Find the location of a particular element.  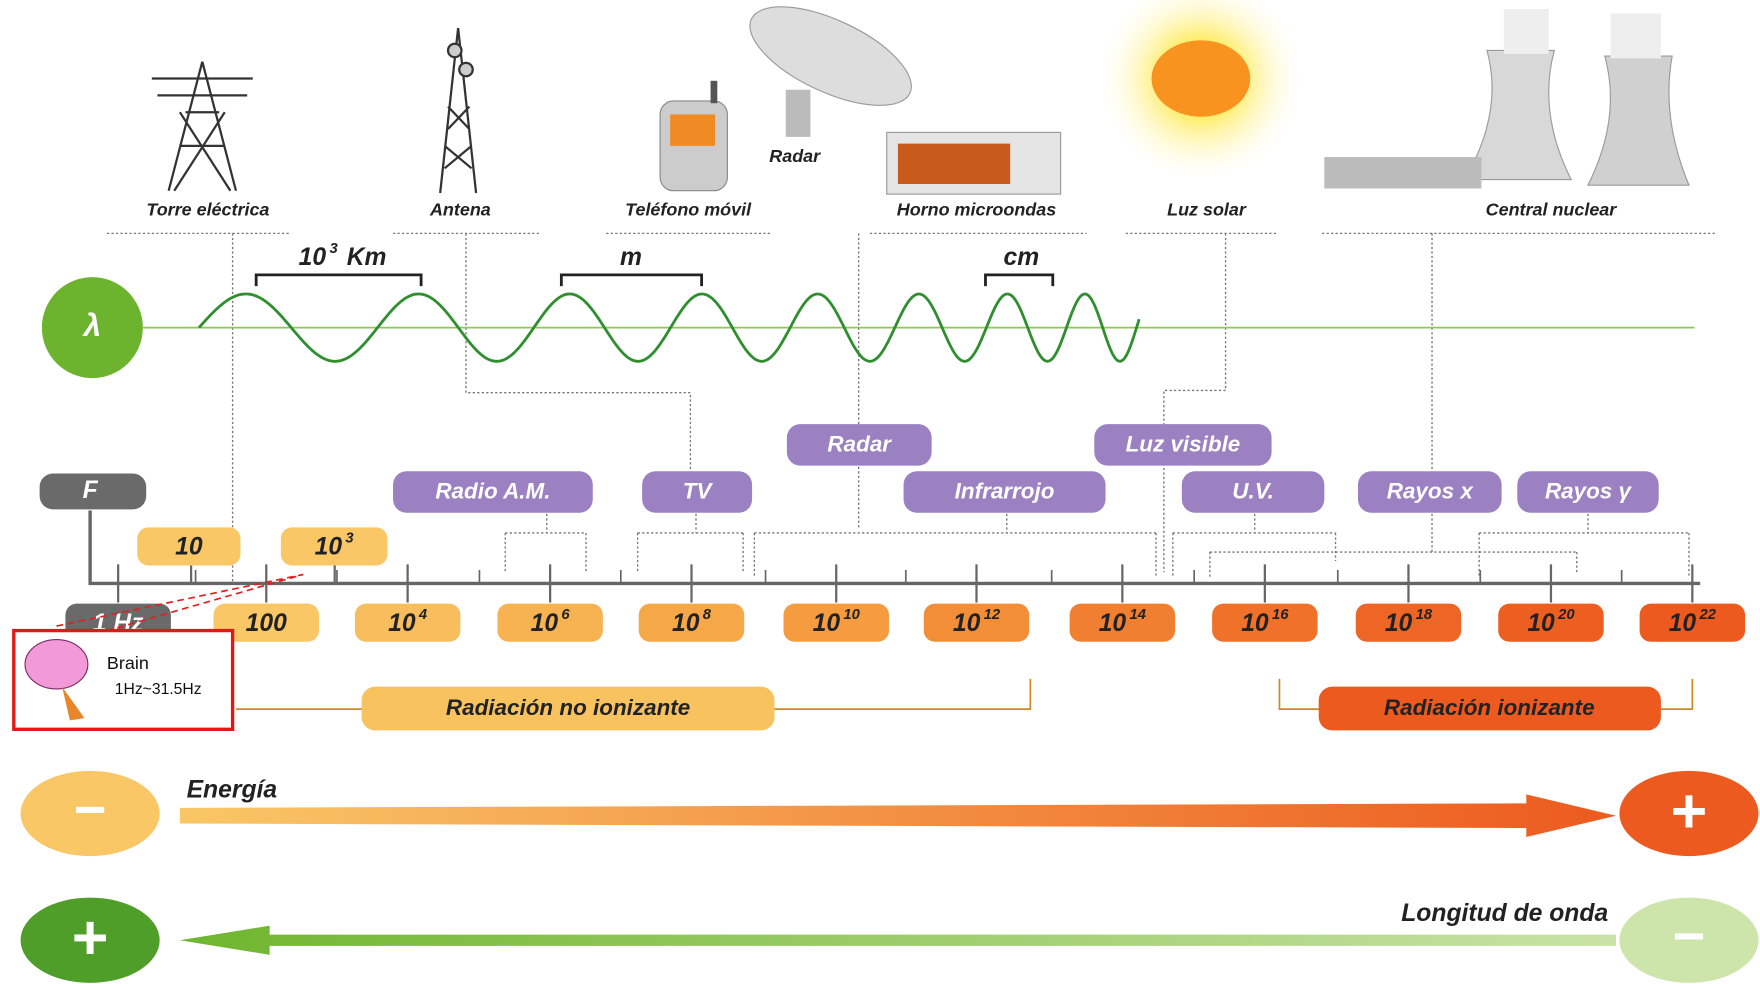

tower-icon is located at coordinates (202, 126).